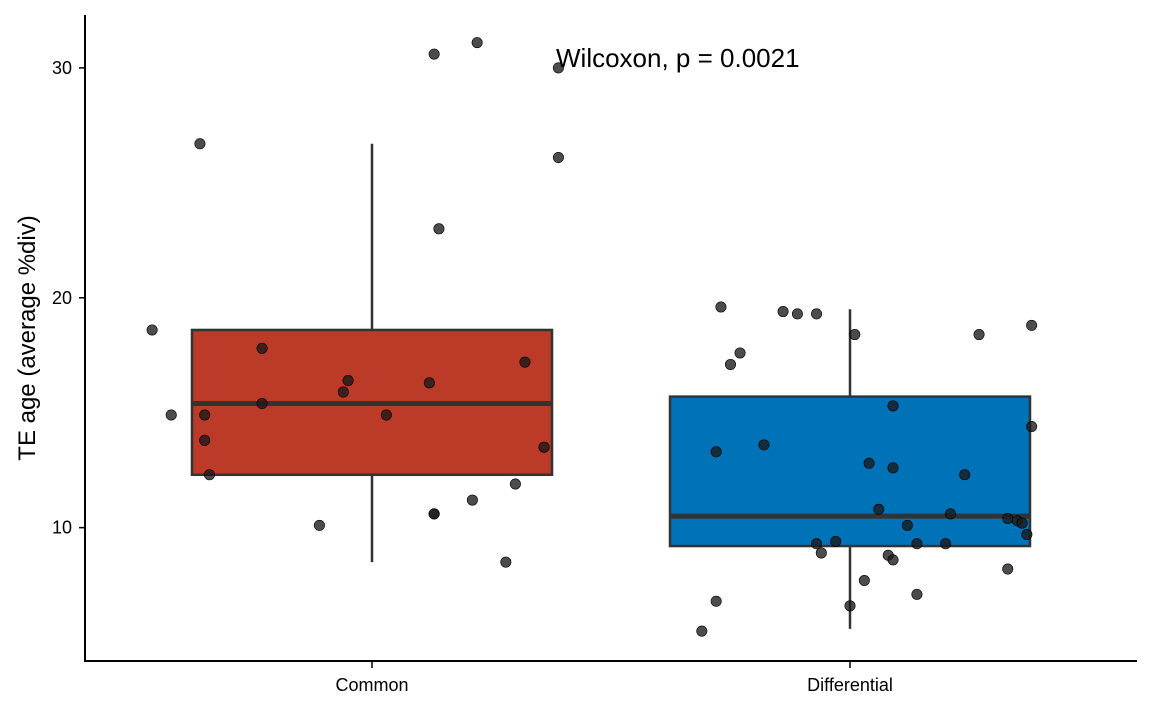 This screenshot has width=1152, height=716. Describe the element at coordinates (850, 685) in the screenshot. I see `x-tick-label: Differential` at that location.